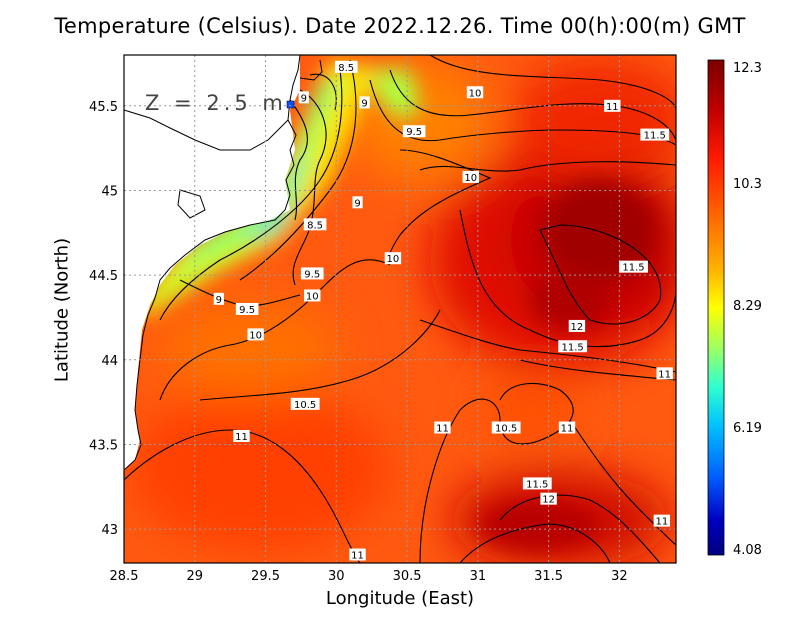  Describe the element at coordinates (216, 103) in the screenshot. I see `depth-label: Z = 2.5 m` at that location.